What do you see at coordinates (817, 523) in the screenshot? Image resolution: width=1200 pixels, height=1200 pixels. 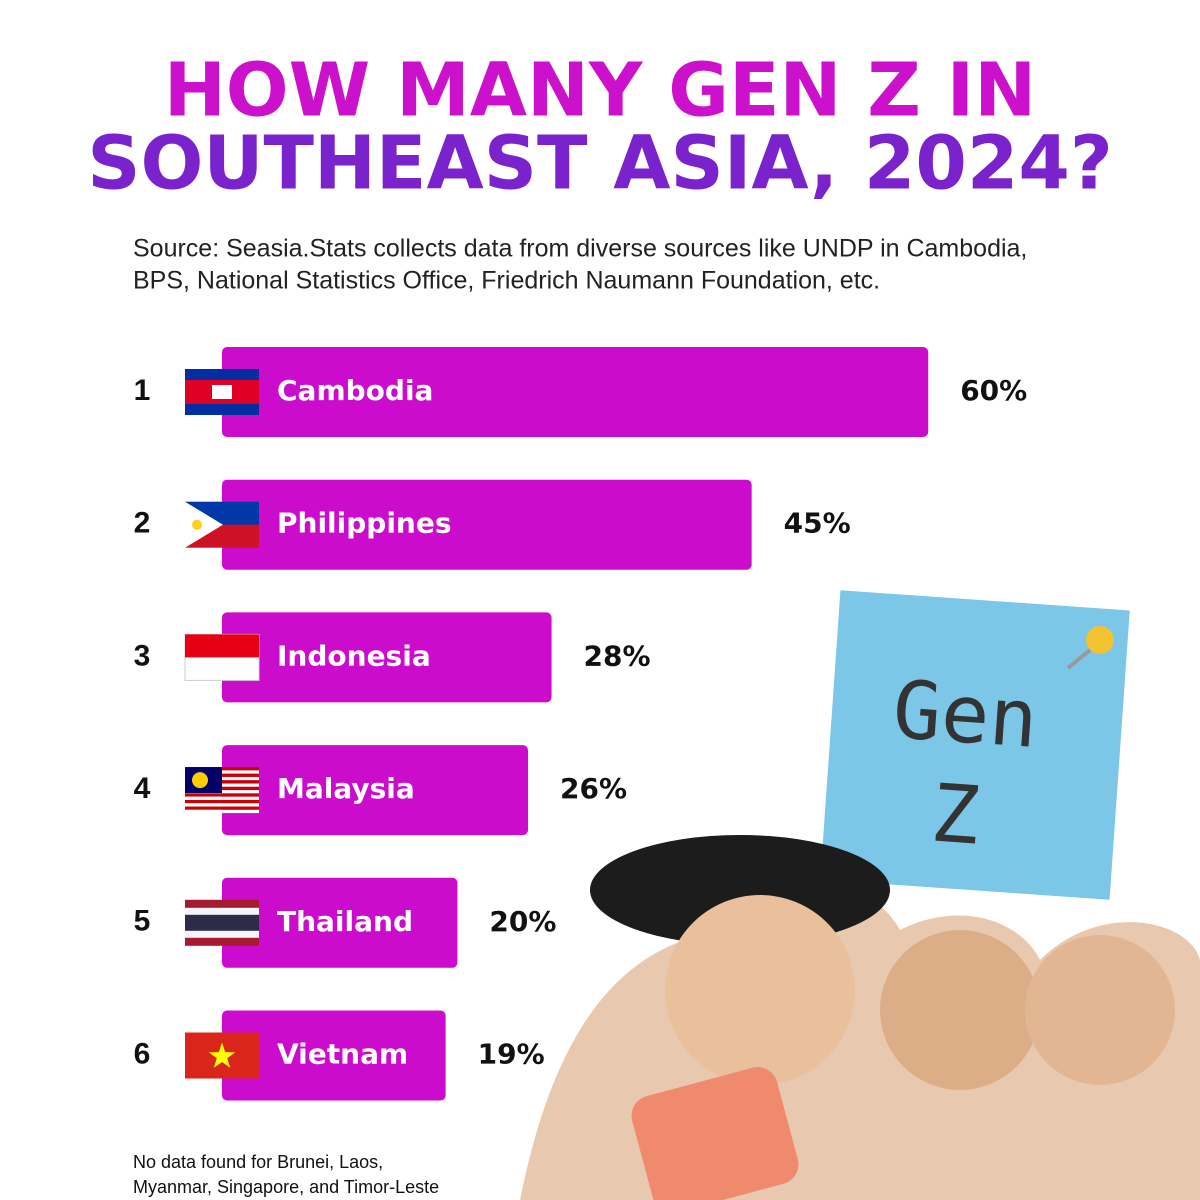 I see `value-label: 45%` at bounding box center [817, 523].